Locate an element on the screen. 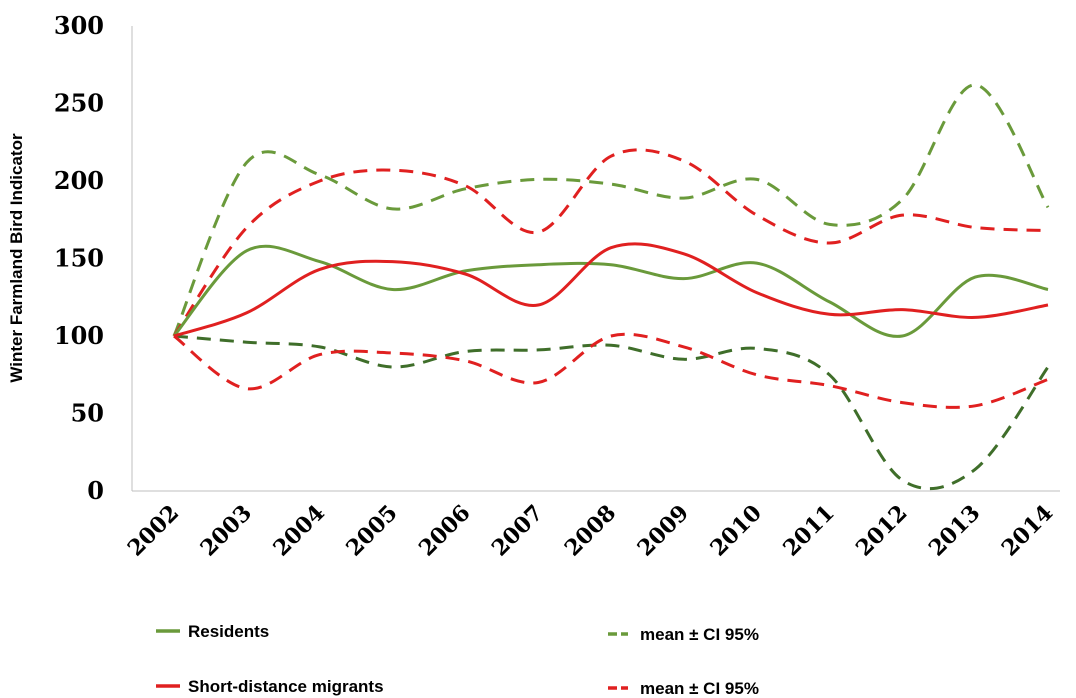 This screenshot has width=1076, height=698. y-tick-label: 100 is located at coordinates (79, 335).